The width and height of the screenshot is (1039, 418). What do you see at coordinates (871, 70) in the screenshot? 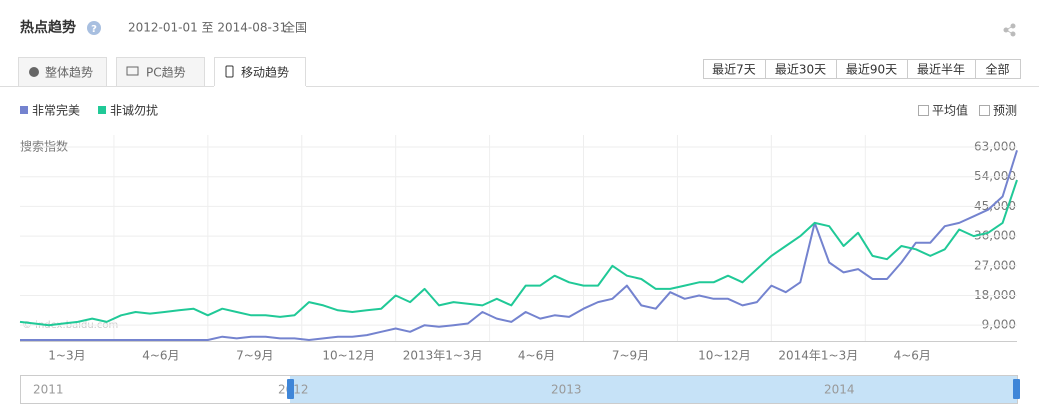
I see `range-label: 最近90天` at bounding box center [871, 70].